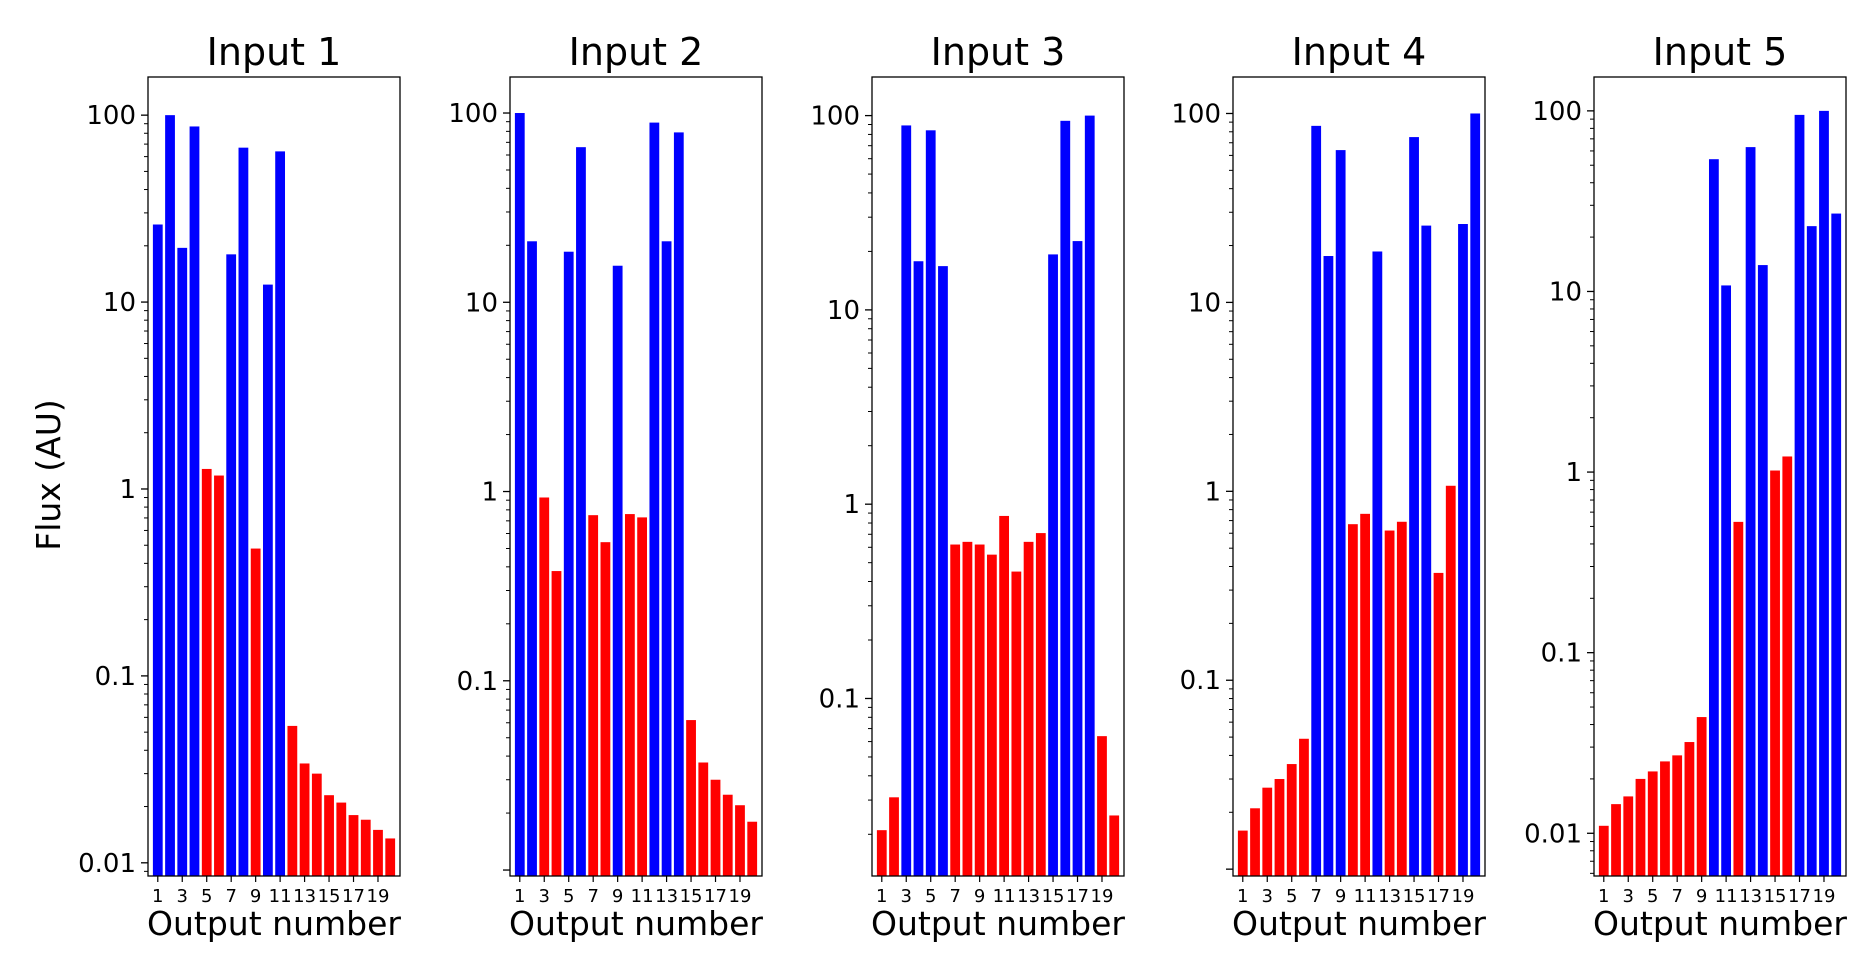  What do you see at coordinates (636, 52) in the screenshot?
I see `chart-title: Input 2` at bounding box center [636, 52].